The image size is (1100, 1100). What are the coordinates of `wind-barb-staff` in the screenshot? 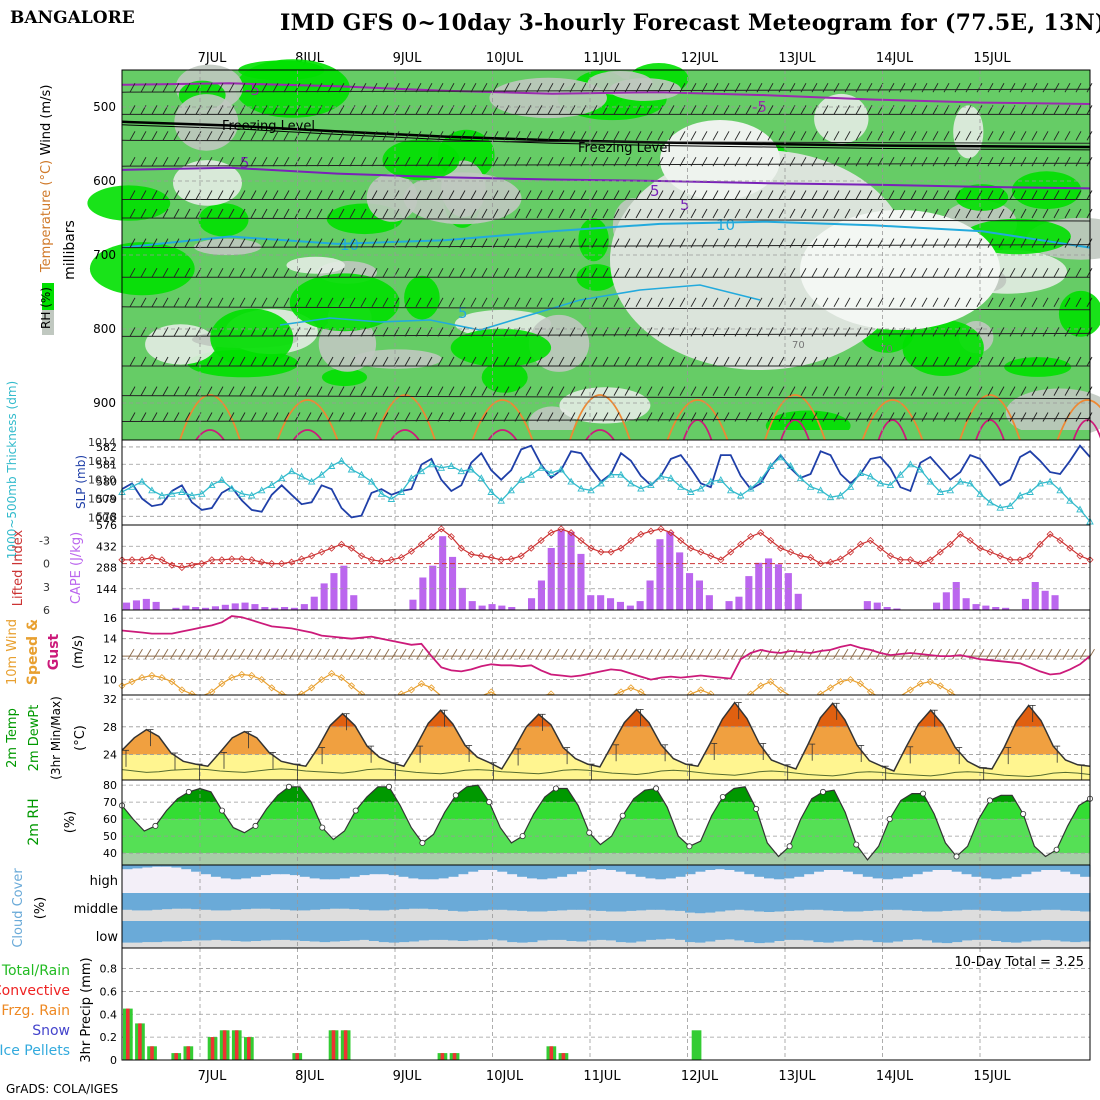 It's located at (606, 420).